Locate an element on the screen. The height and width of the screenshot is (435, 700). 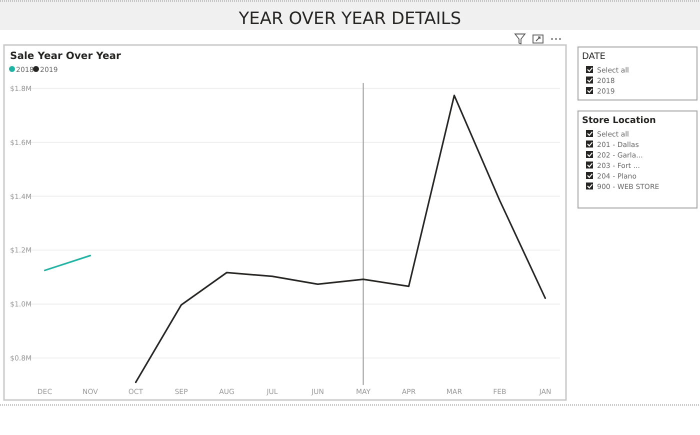
text: YEAR OVER YEAR DETAILS is located at coordinates (350, 19).